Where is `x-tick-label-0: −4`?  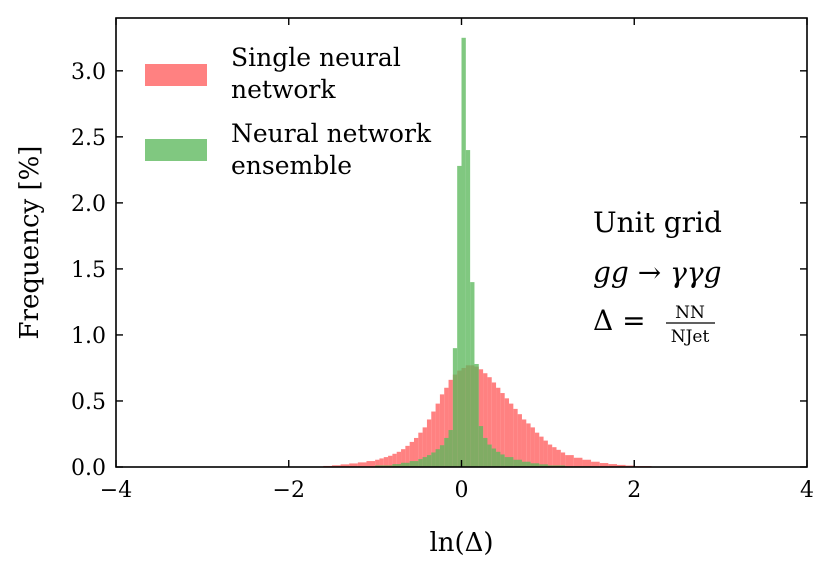
x-tick-label-0: −4 is located at coordinates (116, 490).